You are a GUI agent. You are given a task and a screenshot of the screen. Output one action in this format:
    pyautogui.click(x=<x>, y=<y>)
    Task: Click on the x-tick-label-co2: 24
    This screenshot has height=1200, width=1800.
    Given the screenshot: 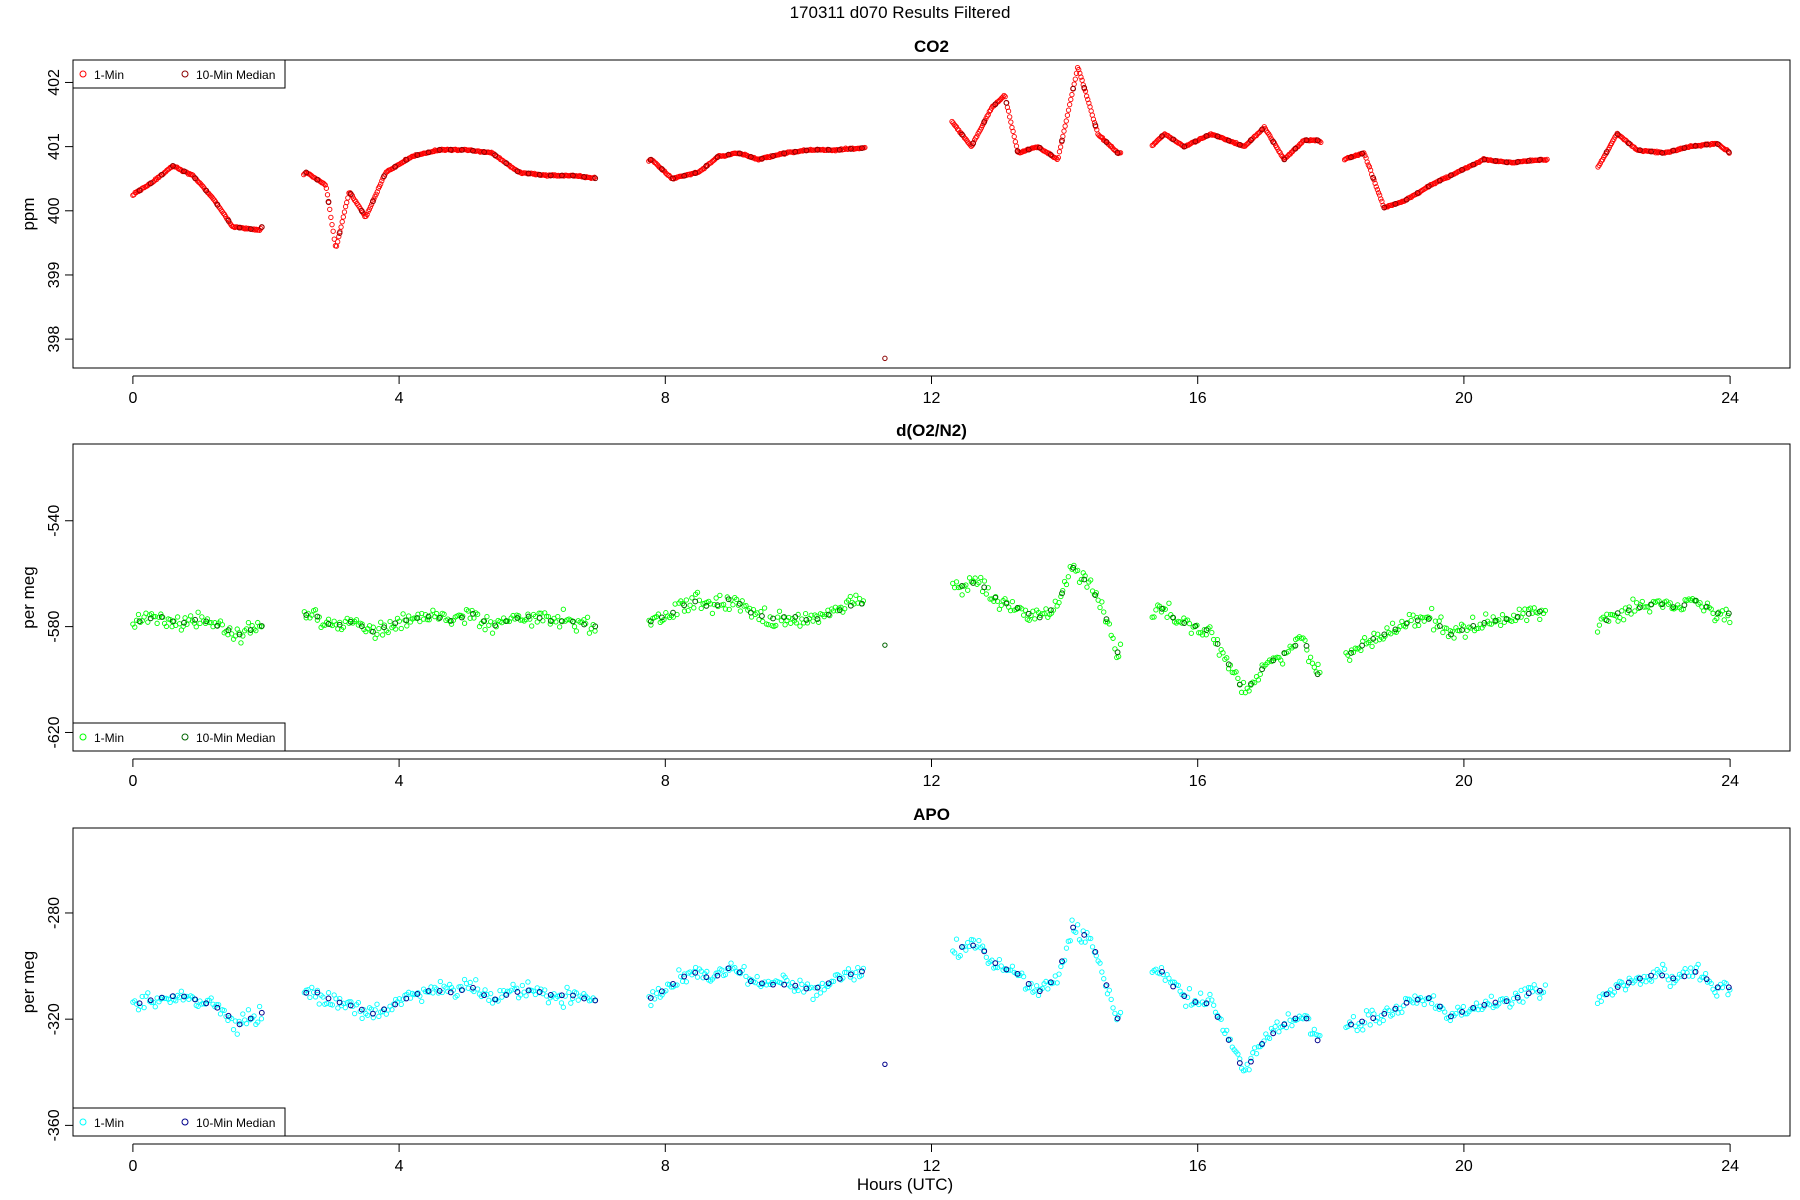 What is the action you would take?
    pyautogui.click(x=1730, y=398)
    